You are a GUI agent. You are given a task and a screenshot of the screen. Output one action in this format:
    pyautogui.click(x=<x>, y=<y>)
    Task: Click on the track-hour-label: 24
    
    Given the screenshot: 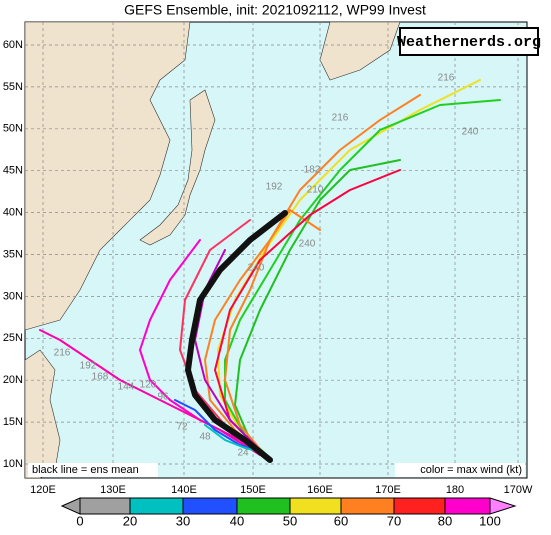 What is the action you would take?
    pyautogui.click(x=243, y=453)
    